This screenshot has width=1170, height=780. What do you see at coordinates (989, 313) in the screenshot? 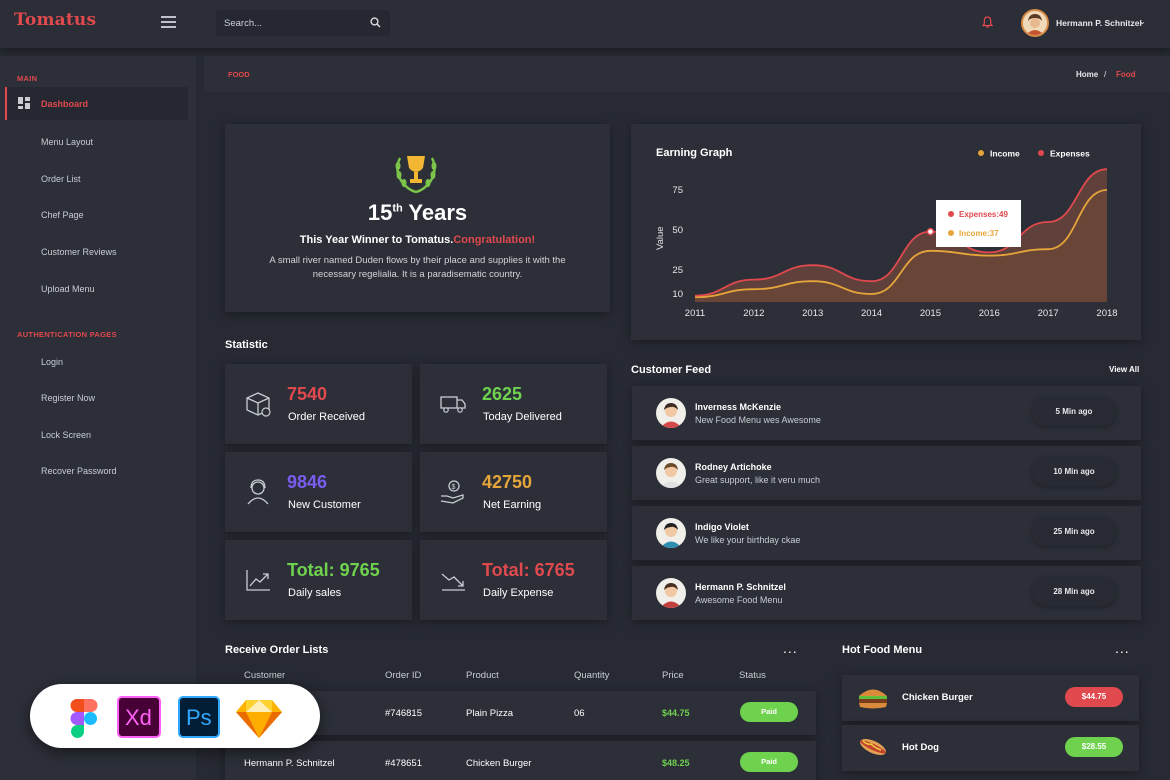
I see `x-tick-label: 2016` at bounding box center [989, 313].